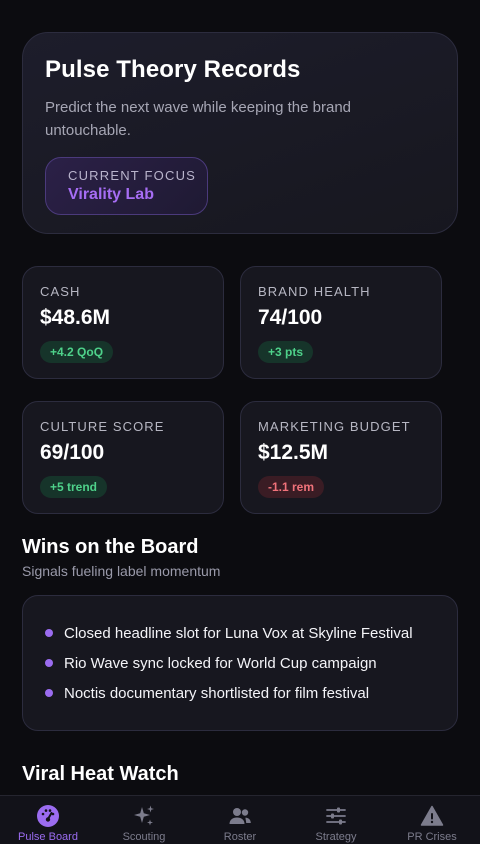 The image size is (480, 844). Describe the element at coordinates (102, 426) in the screenshot. I see `stat-label: CULTURE SCORE` at that location.